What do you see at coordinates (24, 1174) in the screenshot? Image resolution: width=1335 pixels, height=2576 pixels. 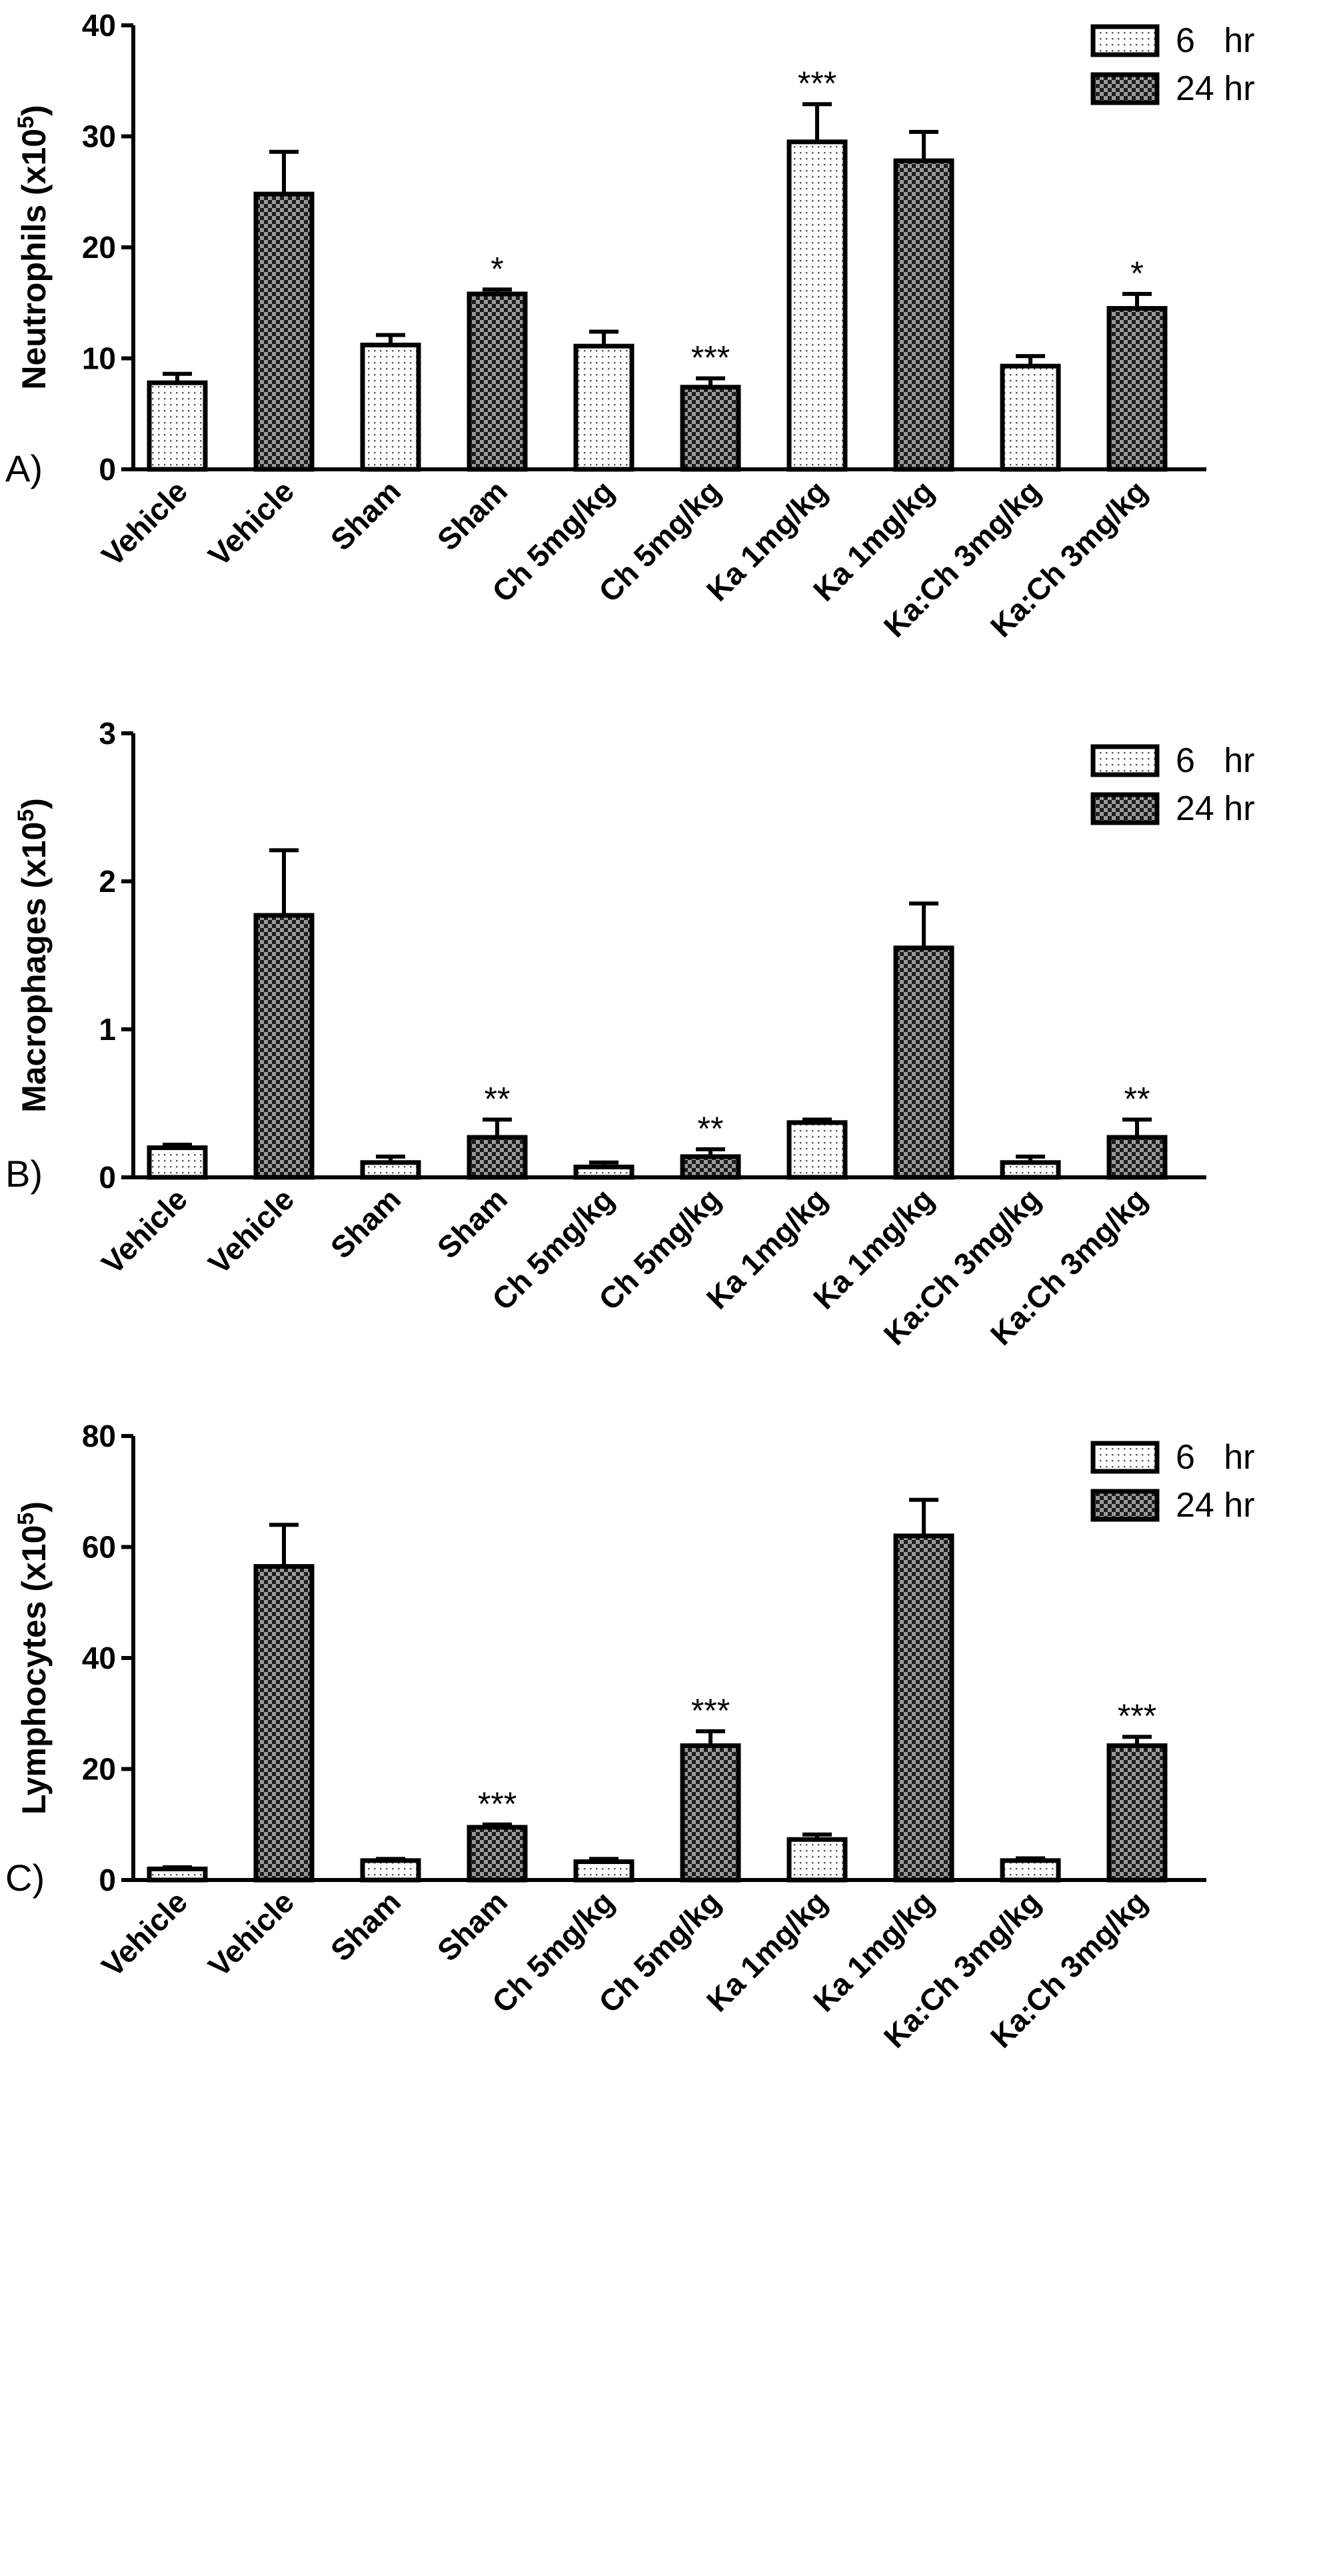 I see `panel-letter: B)` at bounding box center [24, 1174].